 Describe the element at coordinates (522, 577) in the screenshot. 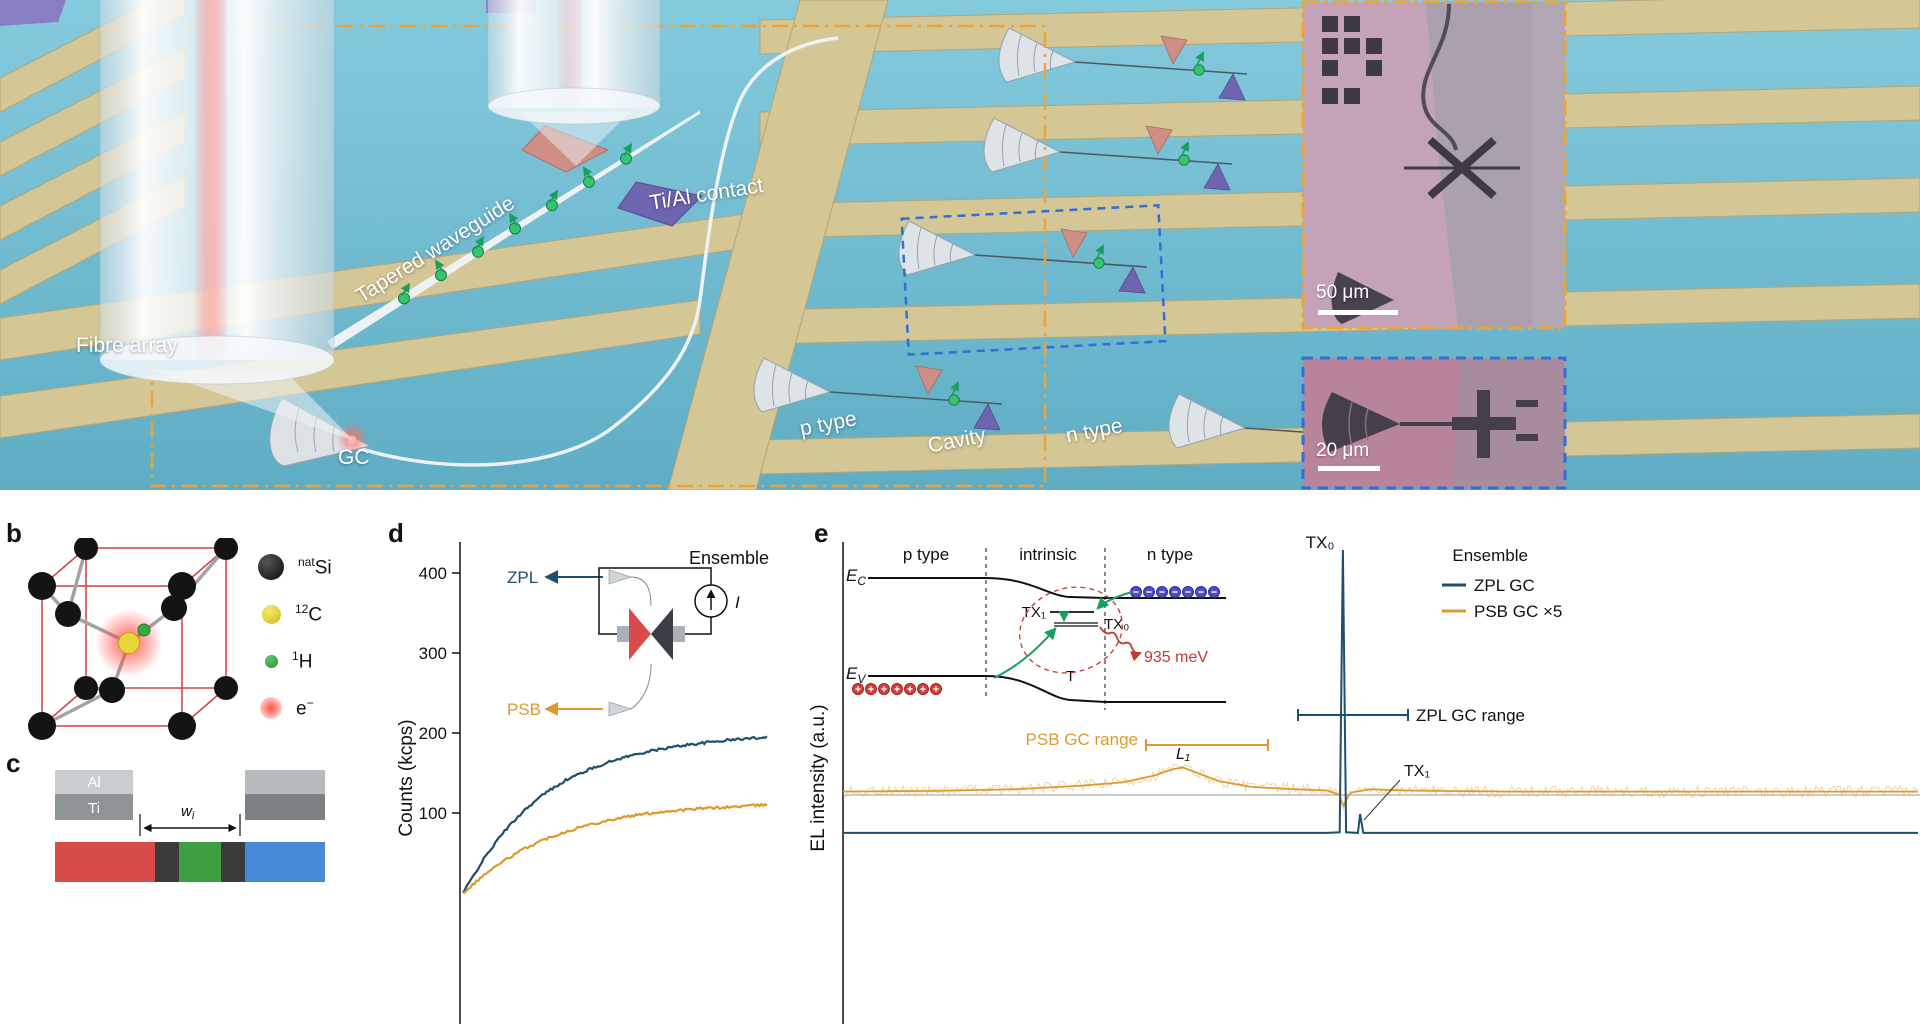

I see `zpl-label: ZPL` at that location.